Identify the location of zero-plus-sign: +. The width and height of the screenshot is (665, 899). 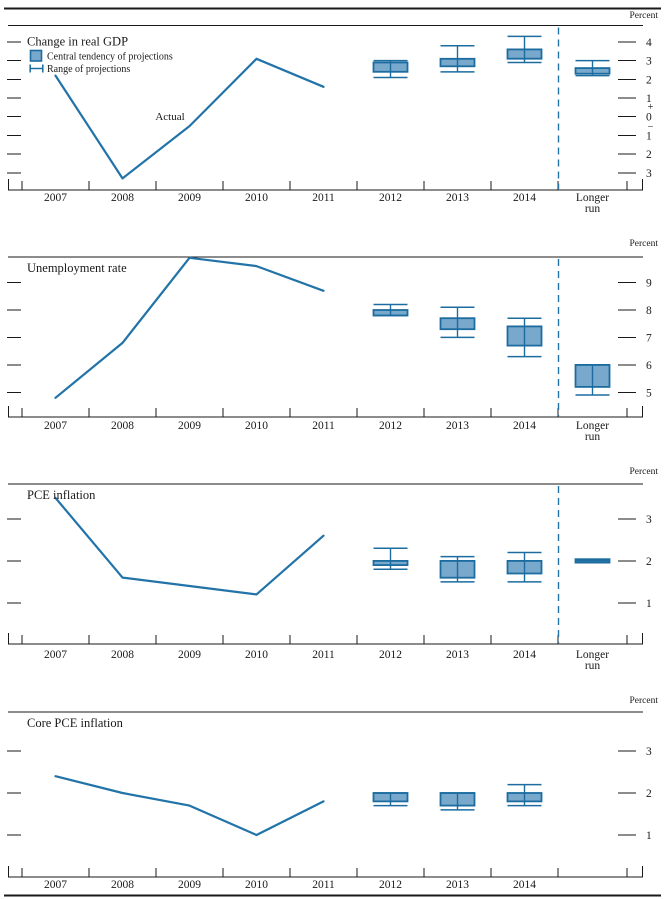
(651, 107).